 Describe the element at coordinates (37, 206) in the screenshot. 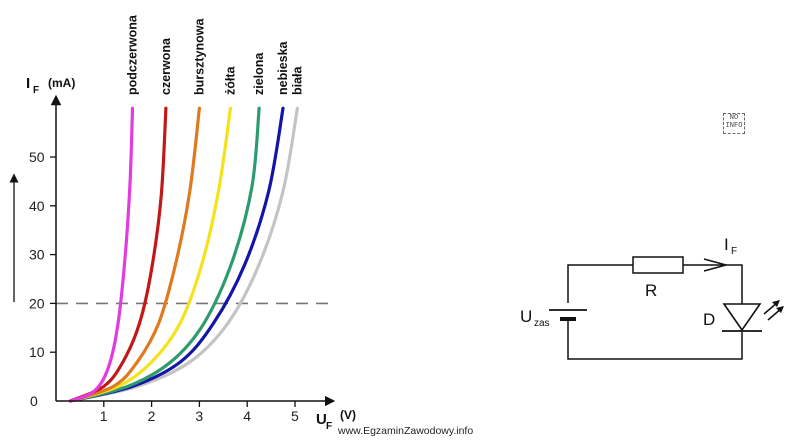

I see `y-tick-label: 40` at that location.